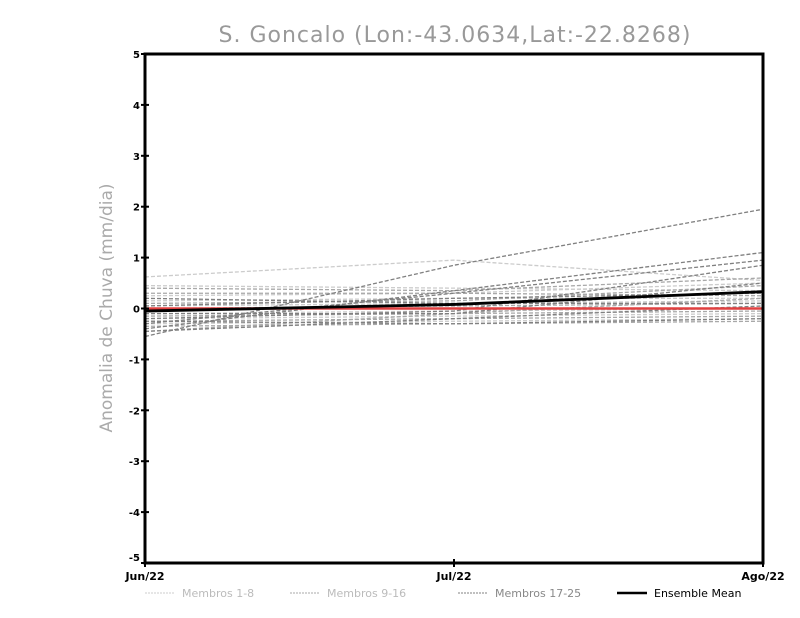 The width and height of the screenshot is (800, 618). What do you see at coordinates (697, 593) in the screenshot?
I see `legend-label: Ensemble Mean` at bounding box center [697, 593].